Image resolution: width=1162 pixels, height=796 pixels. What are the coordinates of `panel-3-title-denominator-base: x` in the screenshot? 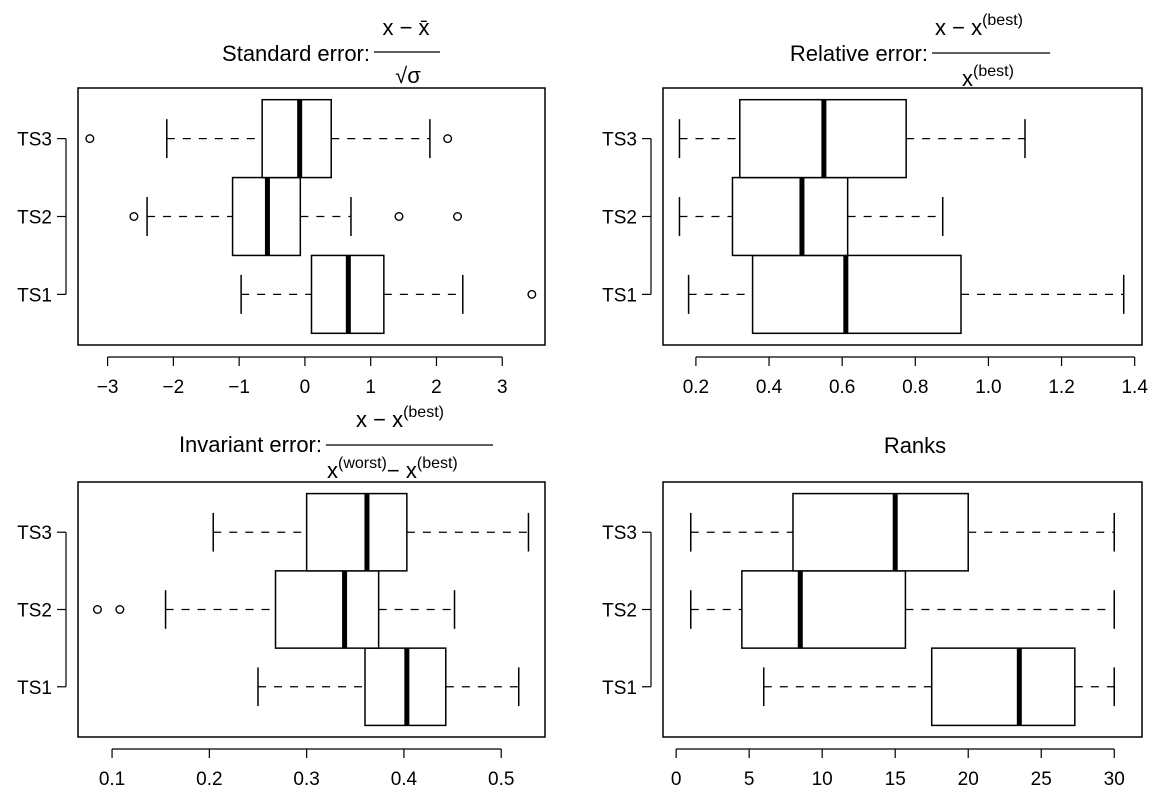 It's located at (332, 470).